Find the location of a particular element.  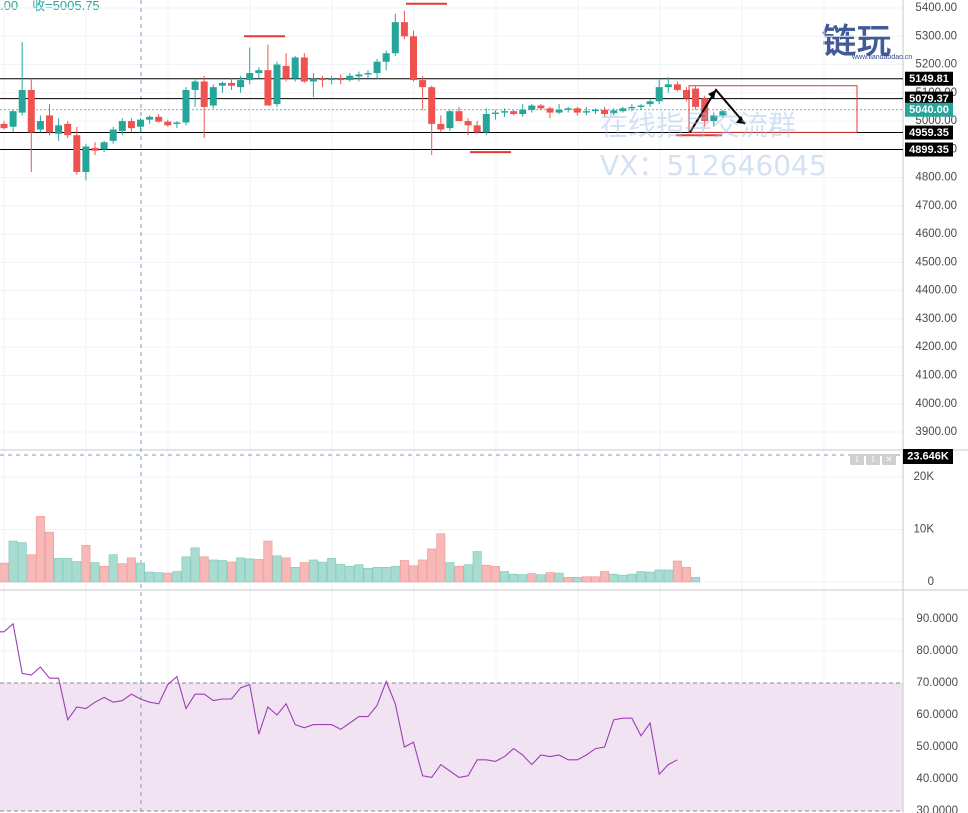

watermark-line-2: VX：512646045 is located at coordinates (713, 165).